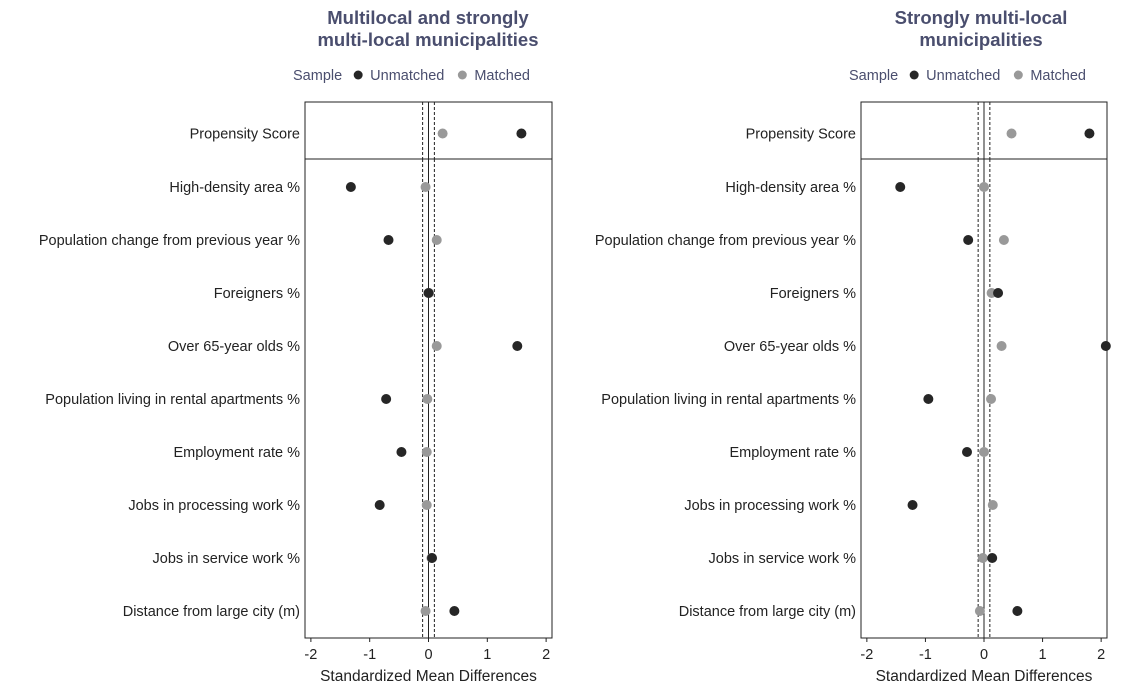 This screenshot has width=1132, height=690. I want to click on chart-title: municipalities, so click(980, 39).